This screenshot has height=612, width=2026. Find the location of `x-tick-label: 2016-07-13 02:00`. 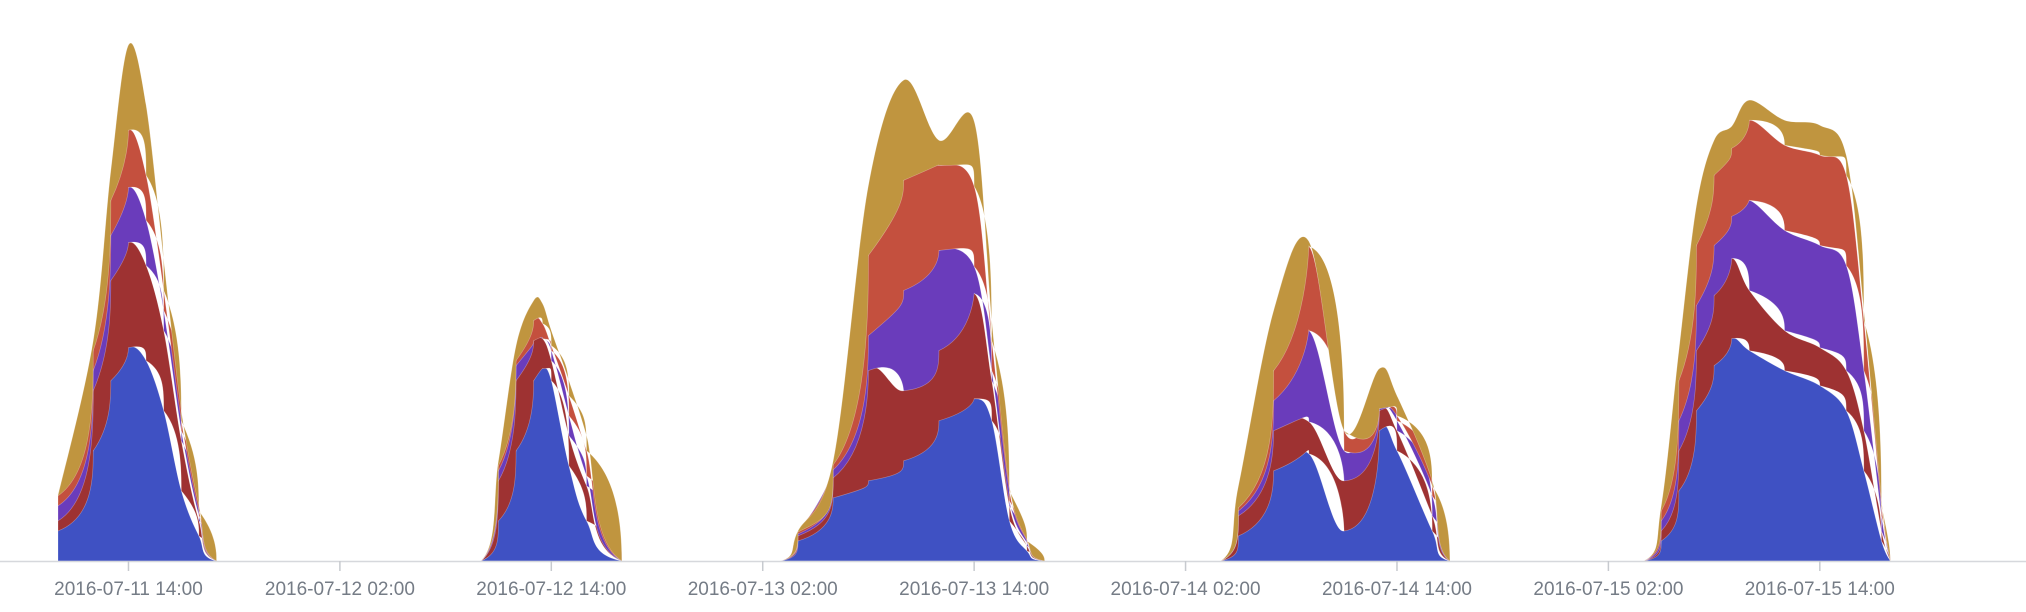

x-tick-label: 2016-07-13 02:00 is located at coordinates (763, 589).